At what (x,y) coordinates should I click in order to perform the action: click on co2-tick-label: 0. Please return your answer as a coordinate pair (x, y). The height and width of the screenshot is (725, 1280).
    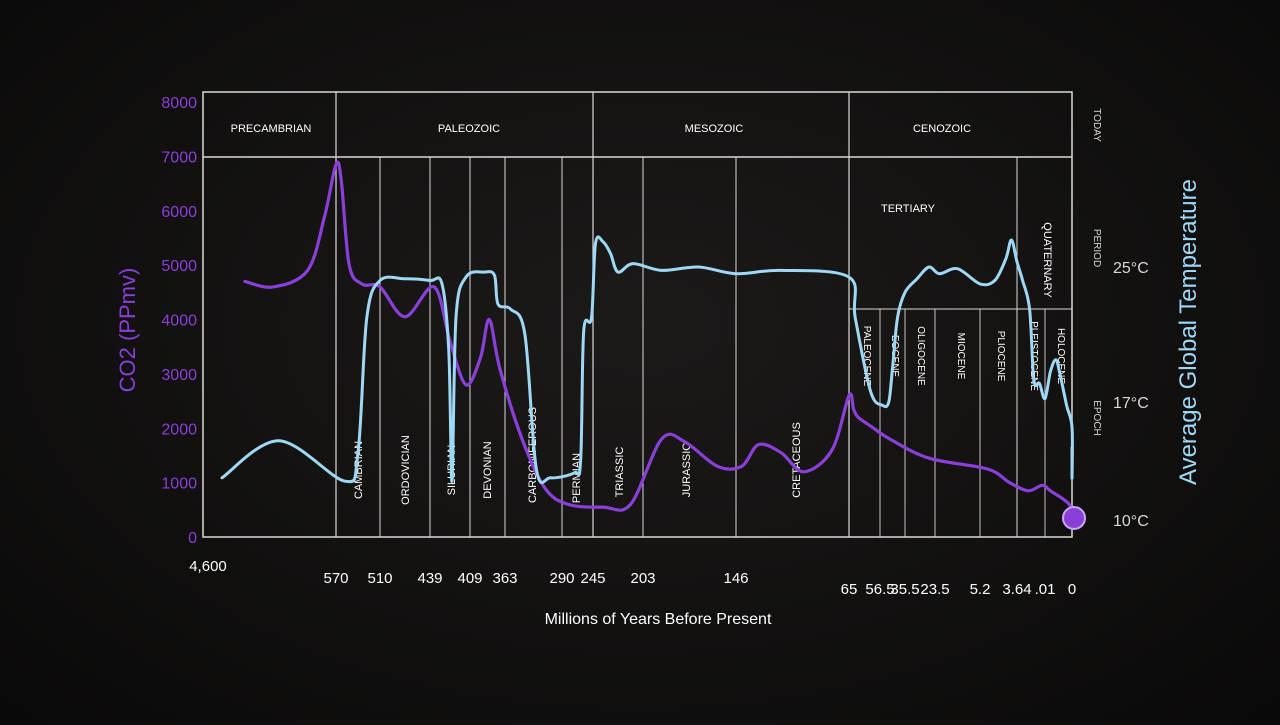
    Looking at the image, I should click on (192, 538).